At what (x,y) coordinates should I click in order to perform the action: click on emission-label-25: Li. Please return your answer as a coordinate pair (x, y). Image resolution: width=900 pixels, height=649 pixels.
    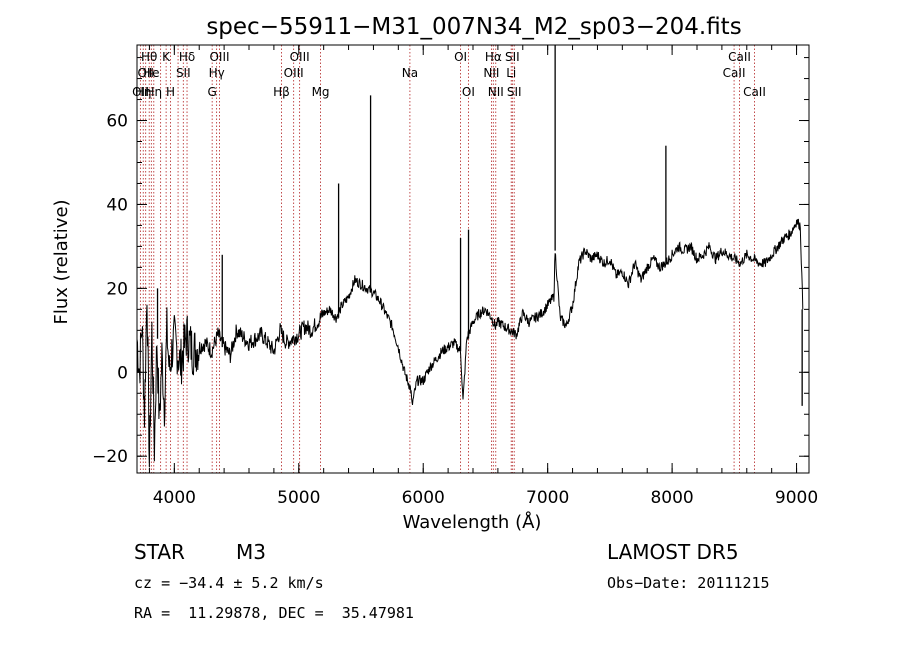
    Looking at the image, I should click on (511, 73).